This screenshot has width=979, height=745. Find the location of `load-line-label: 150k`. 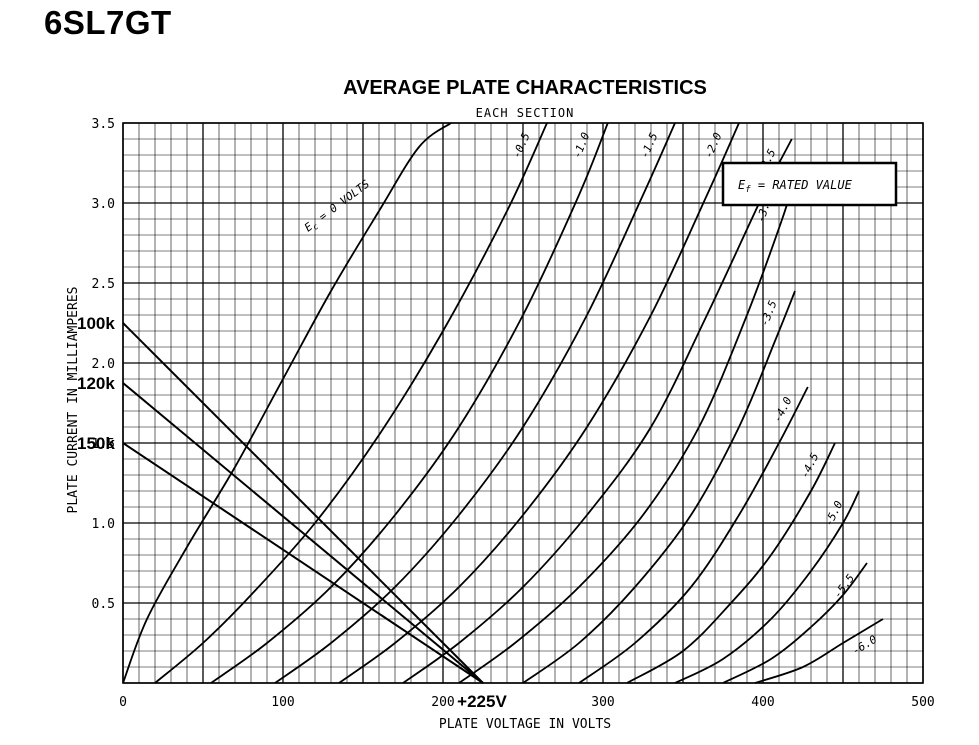

load-line-label: 150k is located at coordinates (96, 443).